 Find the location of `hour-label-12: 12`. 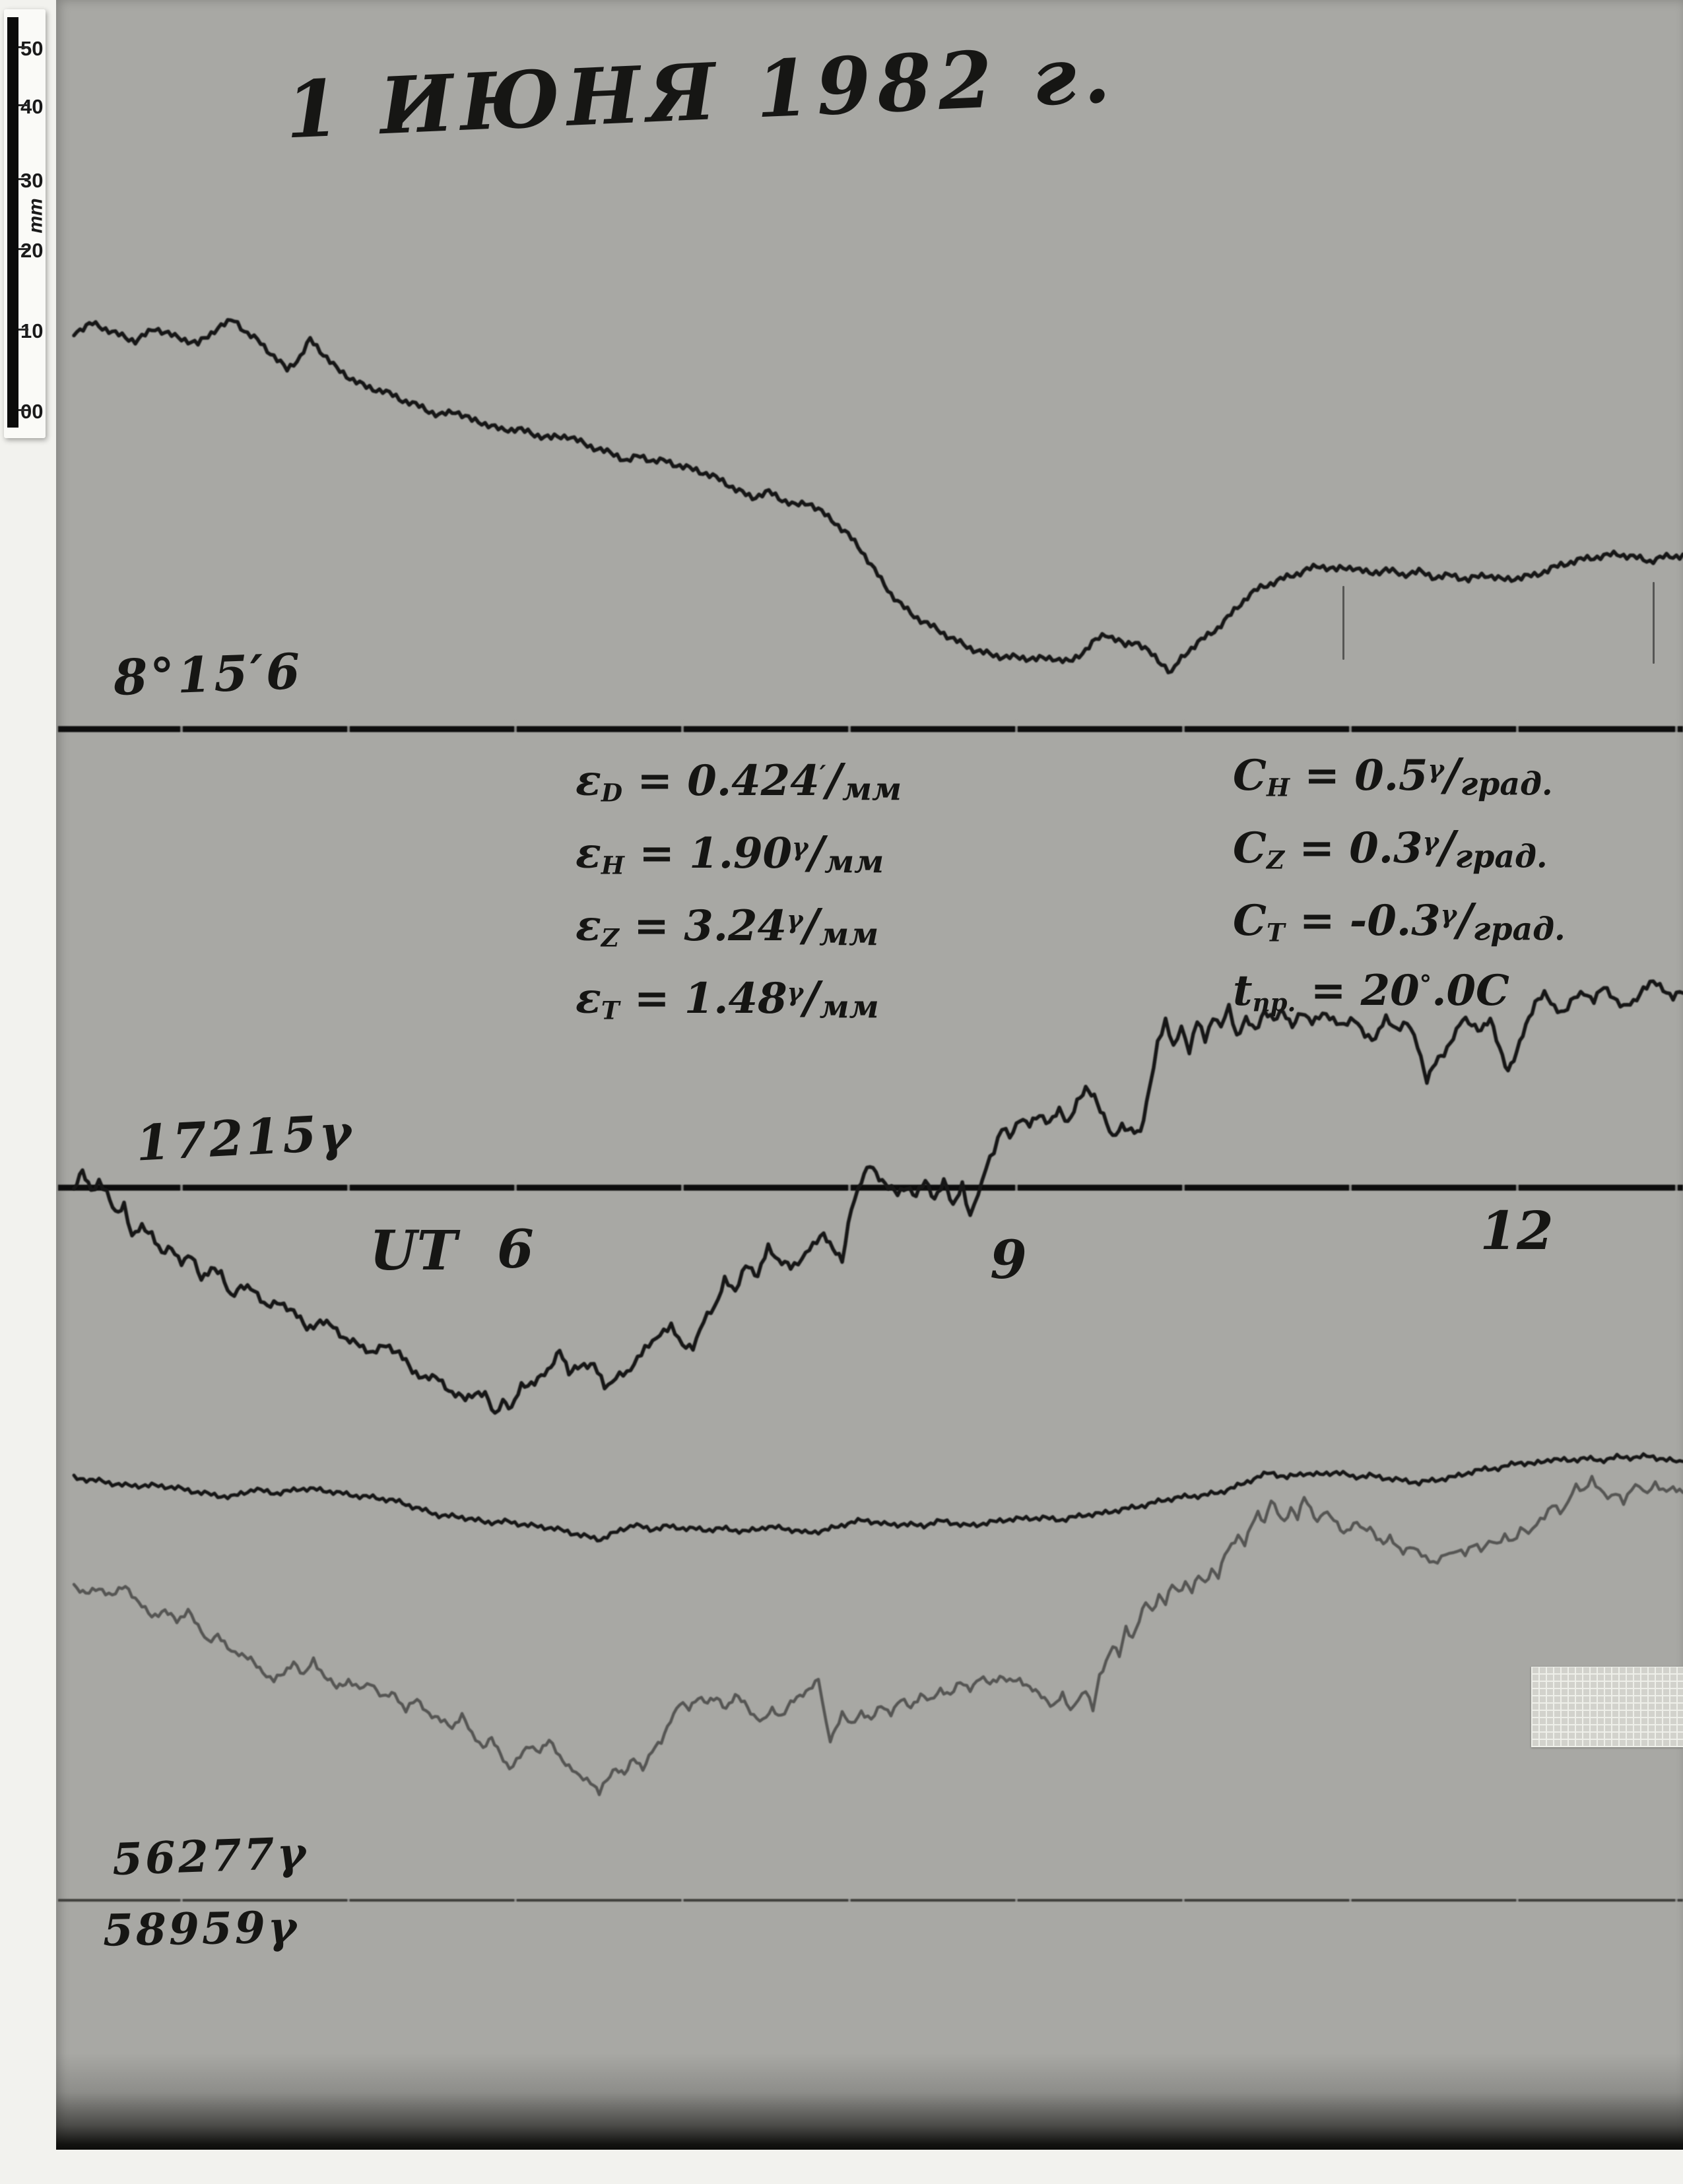

hour-label-12: 12 is located at coordinates (1517, 1231).